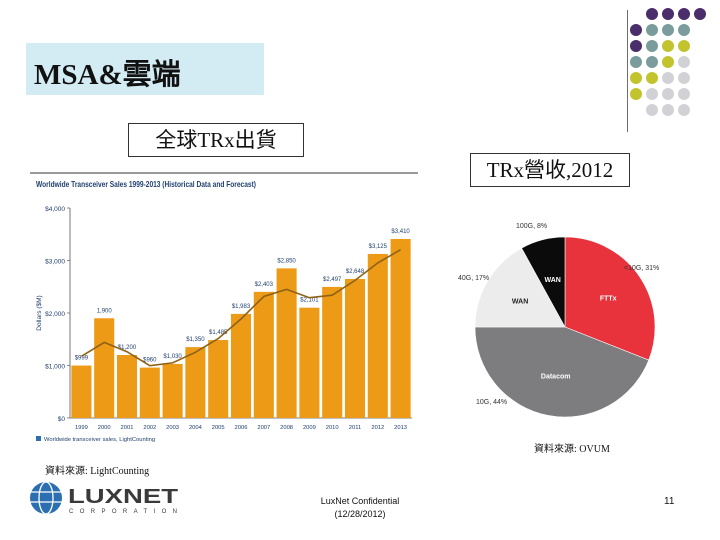 The height and width of the screenshot is (540, 720). What do you see at coordinates (127, 348) in the screenshot?
I see `bar-value-label: $1,200` at bounding box center [127, 348].